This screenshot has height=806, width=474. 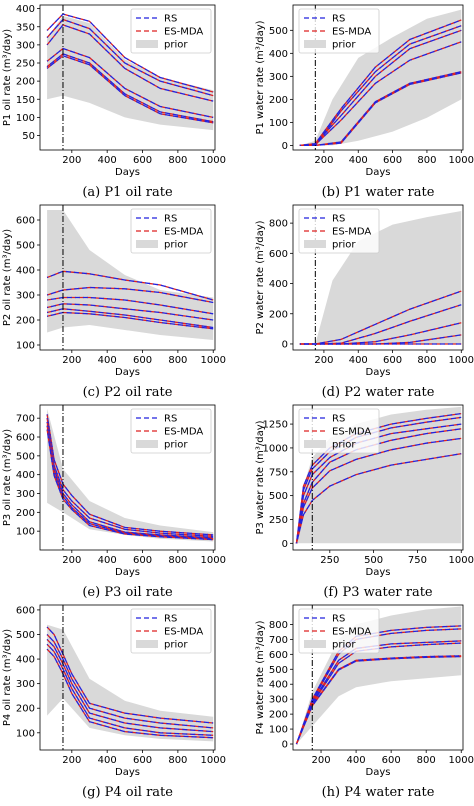 What do you see at coordinates (25, 438) in the screenshot?
I see `y-tick-label: 600` at bounding box center [25, 438].